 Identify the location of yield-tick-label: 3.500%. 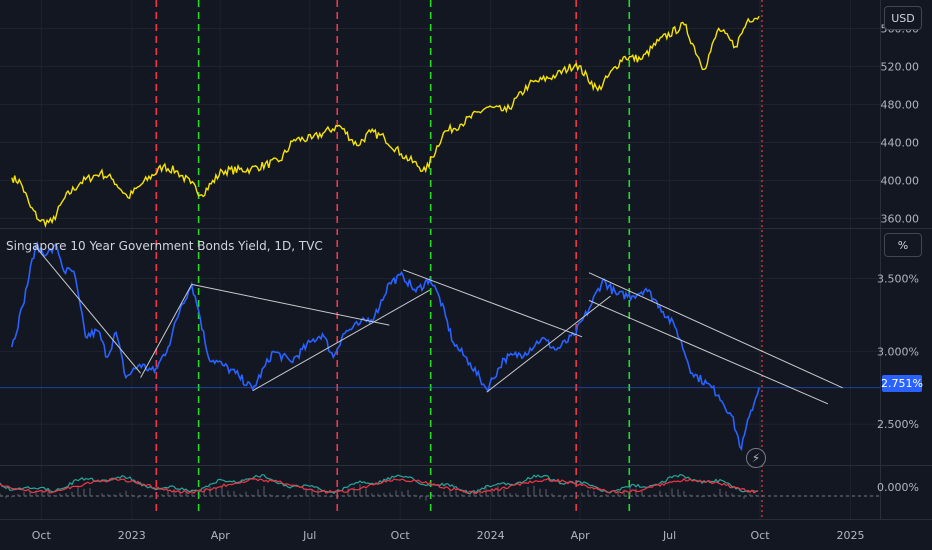
(898, 279).